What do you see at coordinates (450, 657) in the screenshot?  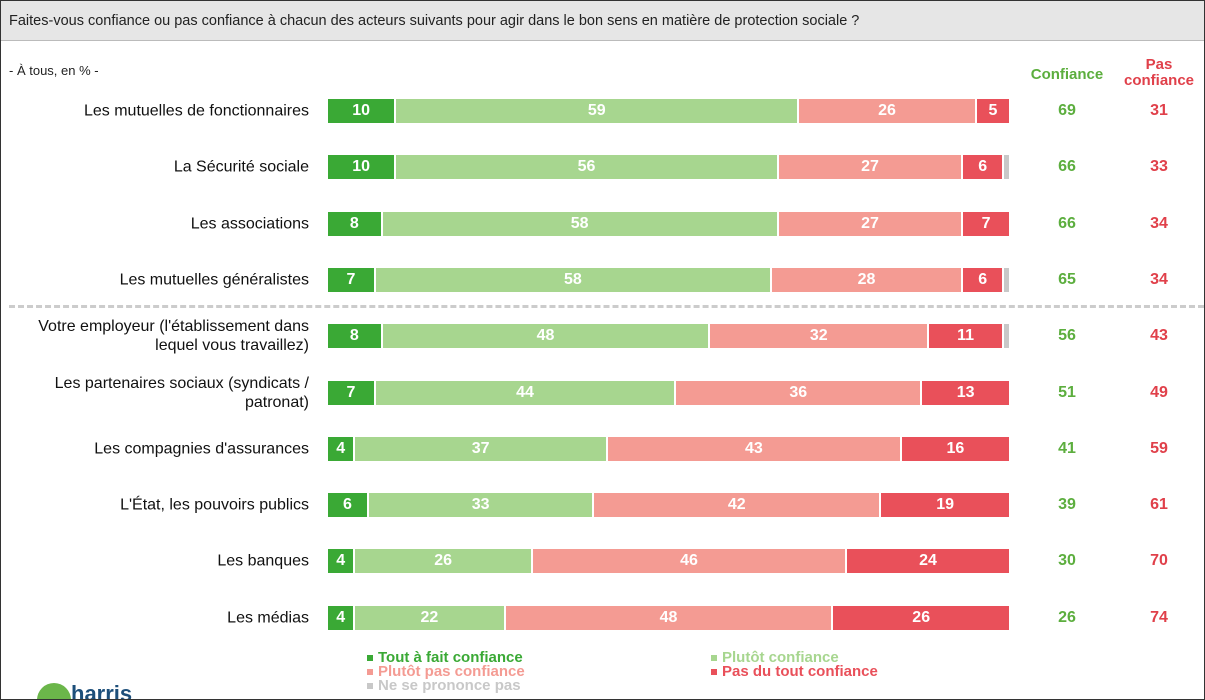 I see `legend-label: Tout à fait confiance` at bounding box center [450, 657].